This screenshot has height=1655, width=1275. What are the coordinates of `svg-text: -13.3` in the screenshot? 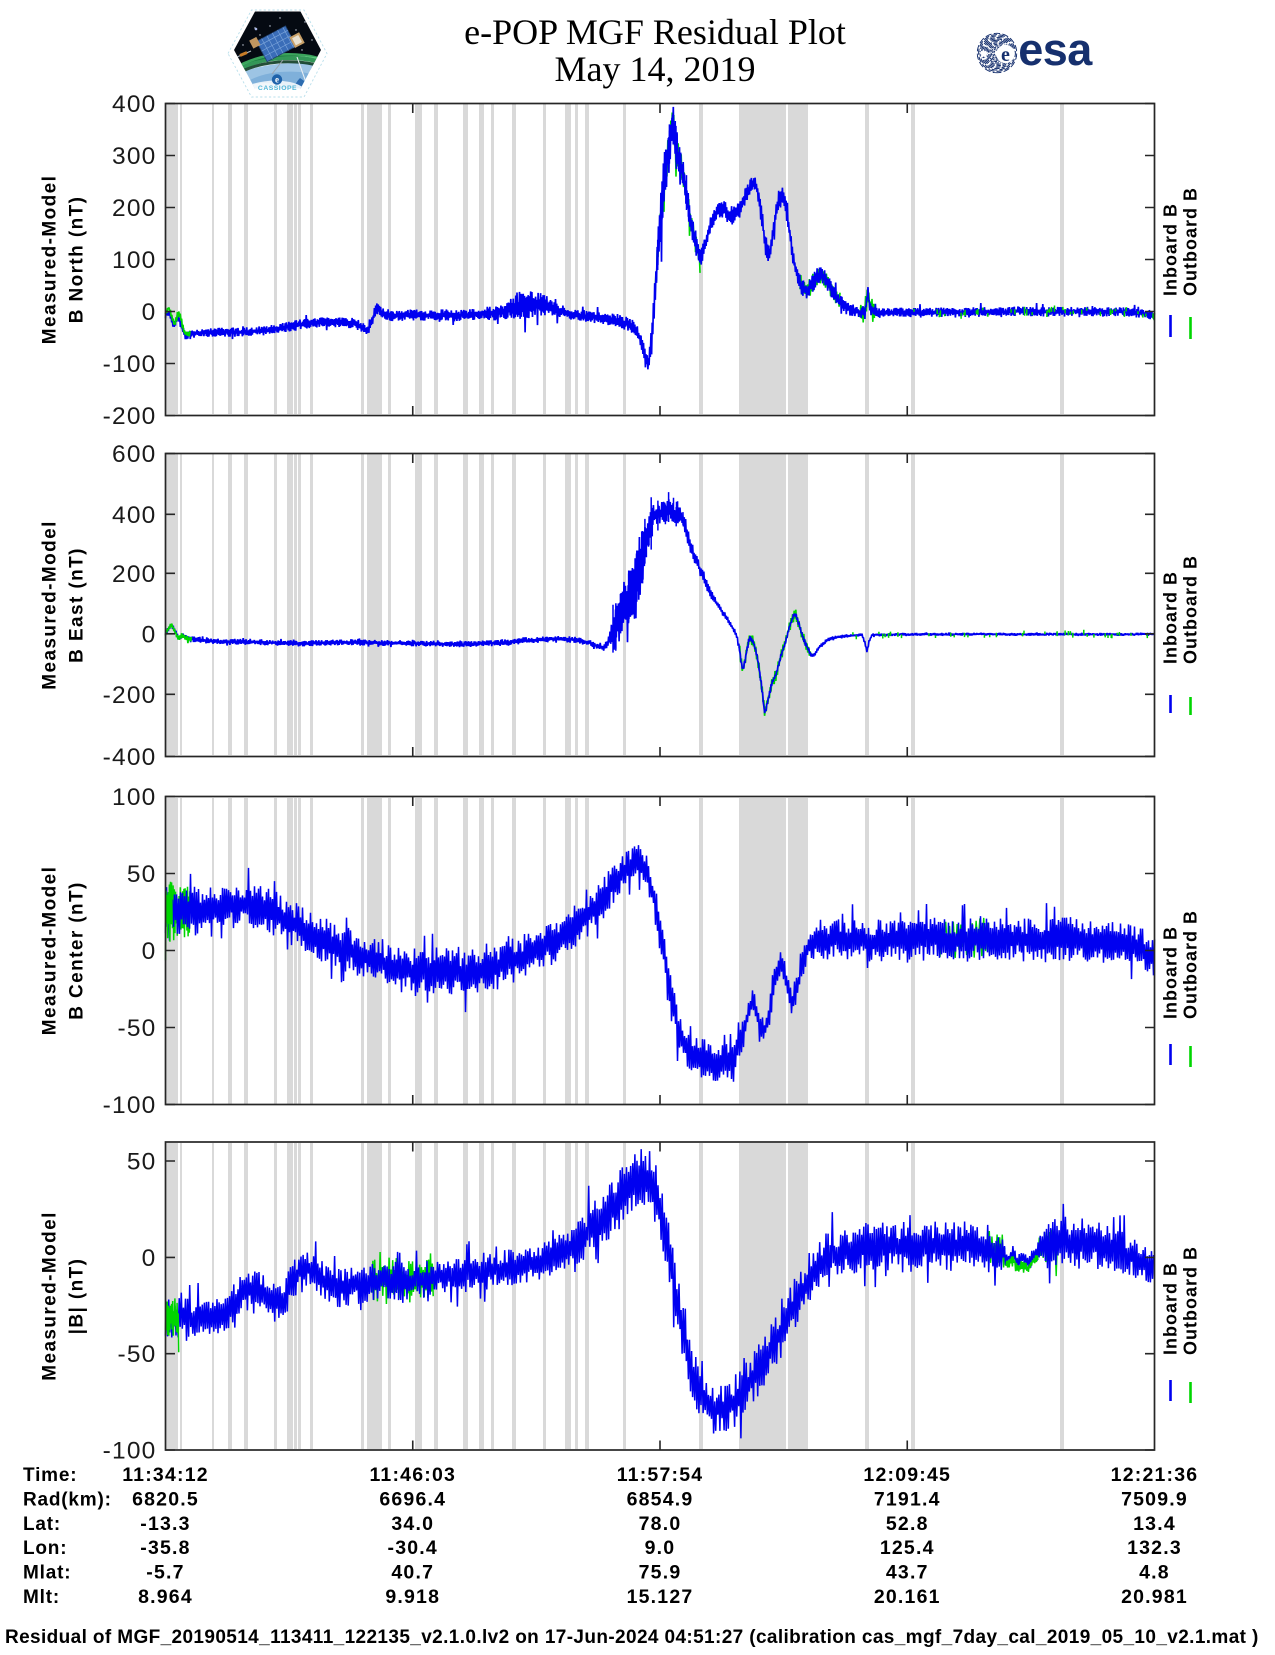 It's located at (165, 1524).